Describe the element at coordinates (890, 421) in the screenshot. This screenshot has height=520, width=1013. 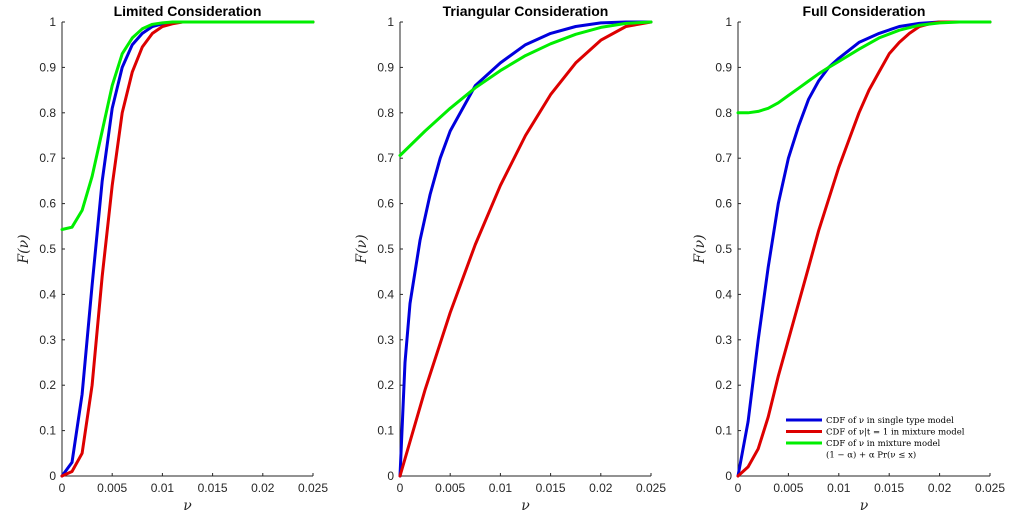
I see `legend-label: CDF of ν in single type model` at that location.